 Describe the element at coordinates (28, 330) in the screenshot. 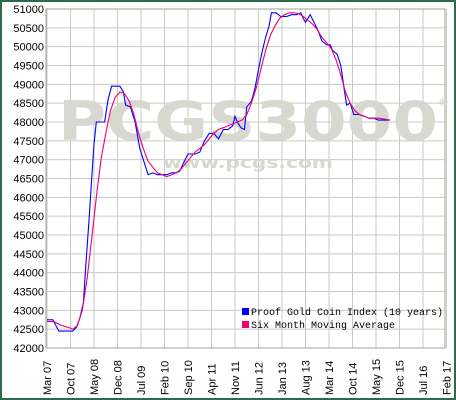

I see `y-tick-label: 42500` at that location.